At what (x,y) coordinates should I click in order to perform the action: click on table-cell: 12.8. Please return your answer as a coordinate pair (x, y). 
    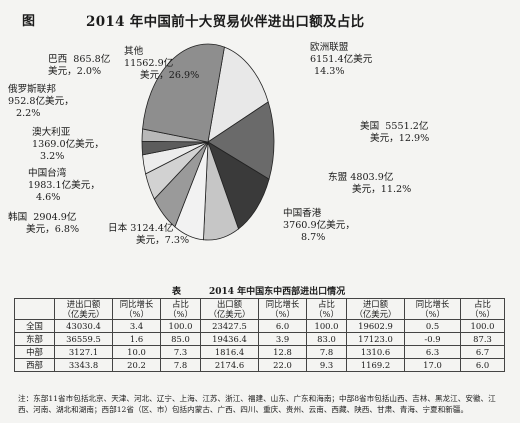
    Looking at the image, I should click on (282, 352).